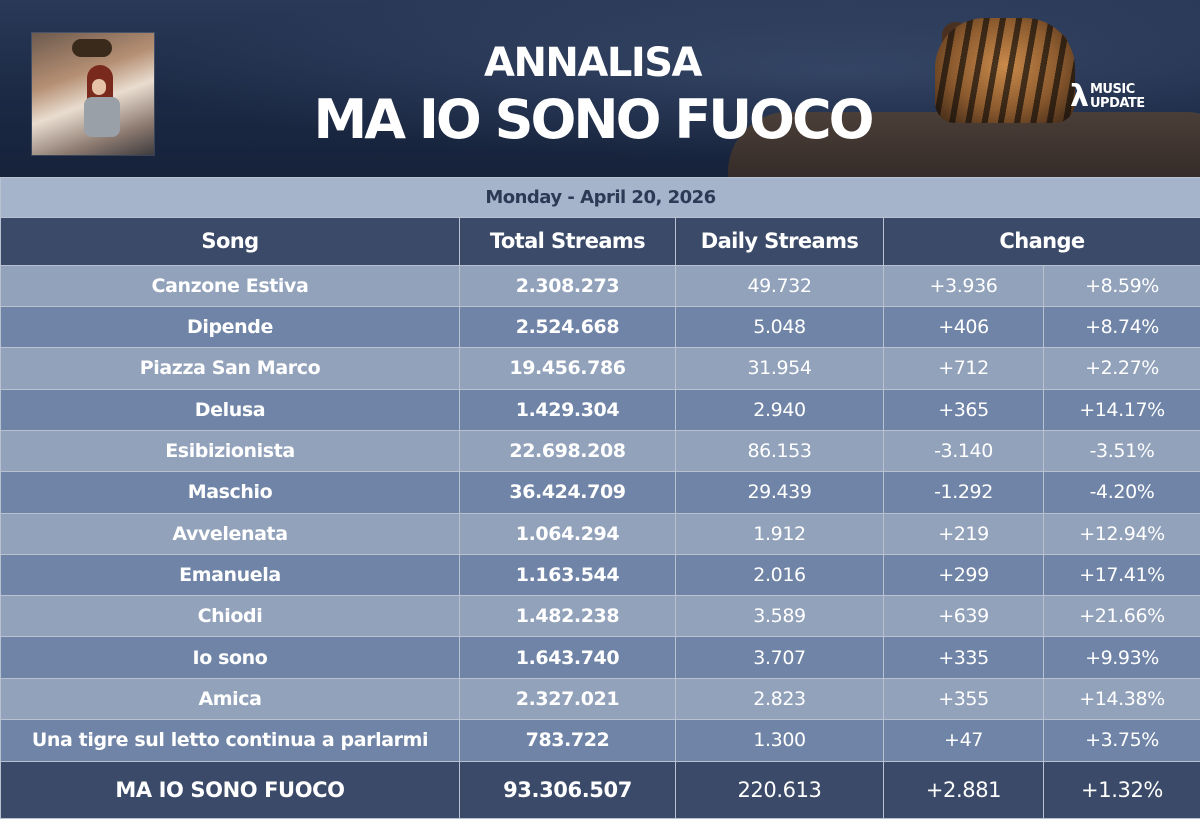  What do you see at coordinates (567, 451) in the screenshot?
I see `total-streams: 22.698.208` at bounding box center [567, 451].